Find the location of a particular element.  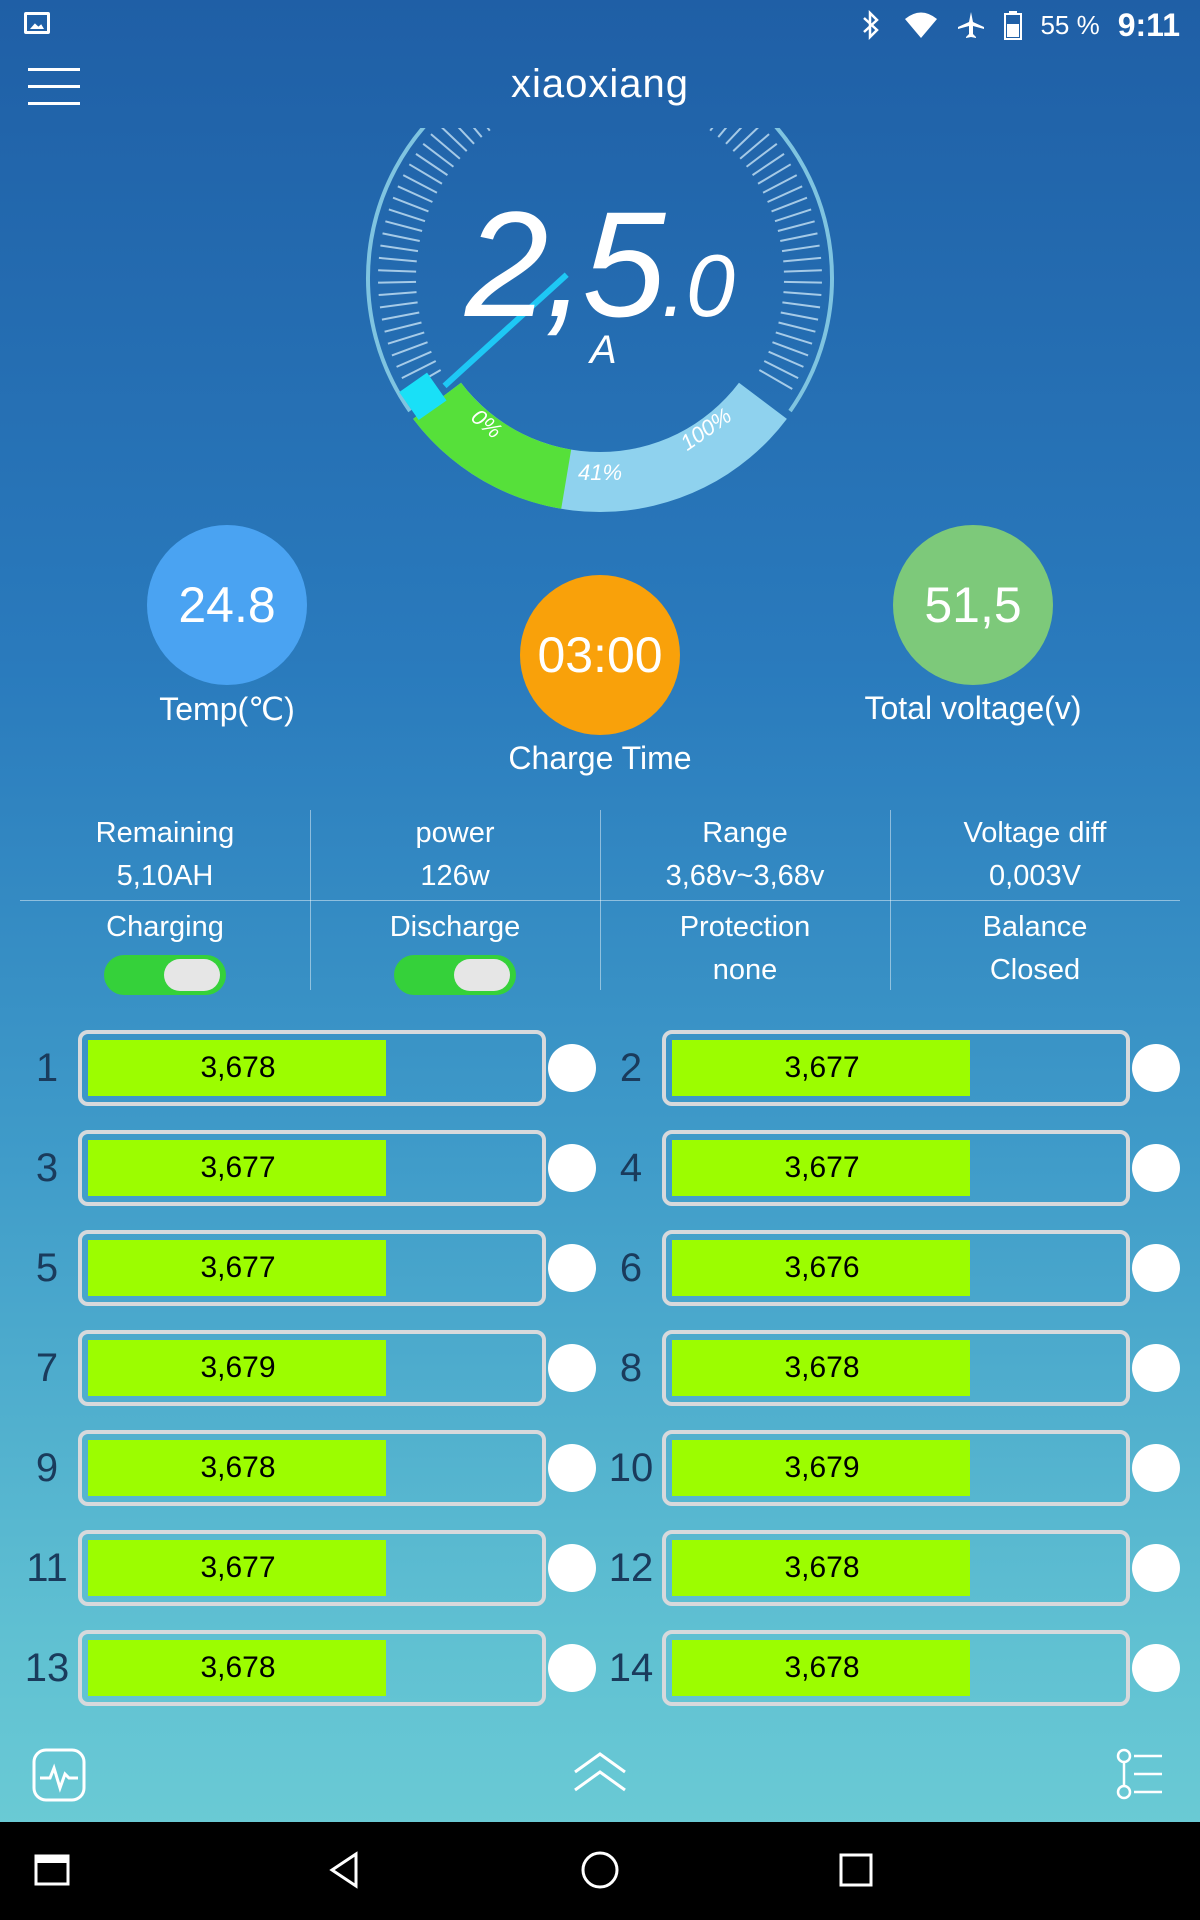

waveform-icon is located at coordinates (59, 1777).